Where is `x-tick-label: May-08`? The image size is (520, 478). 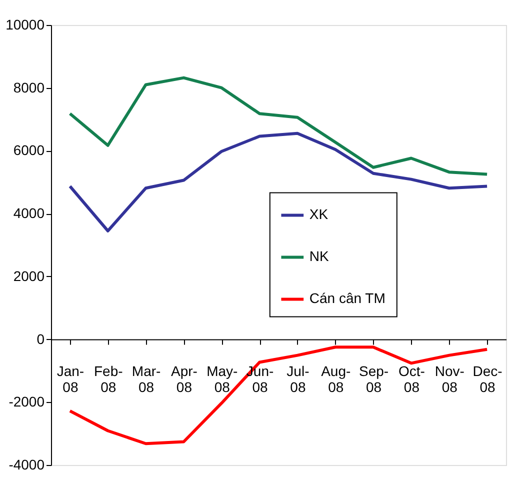
x-tick-label: May-08 is located at coordinates (222, 378).